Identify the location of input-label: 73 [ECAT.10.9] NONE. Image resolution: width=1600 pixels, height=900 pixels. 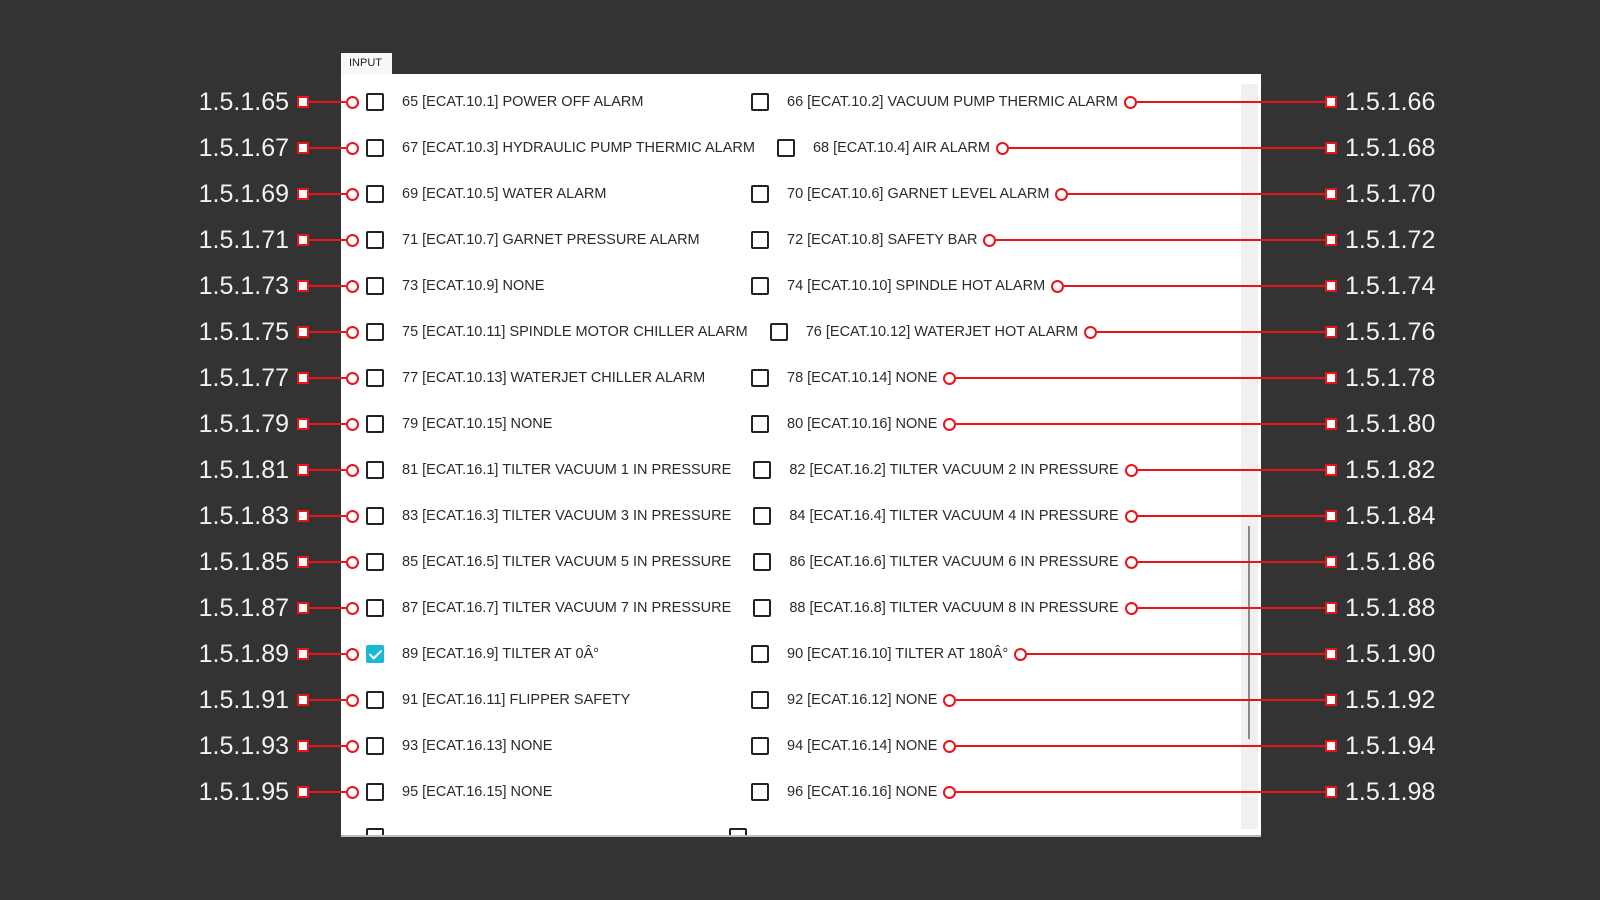
(473, 286).